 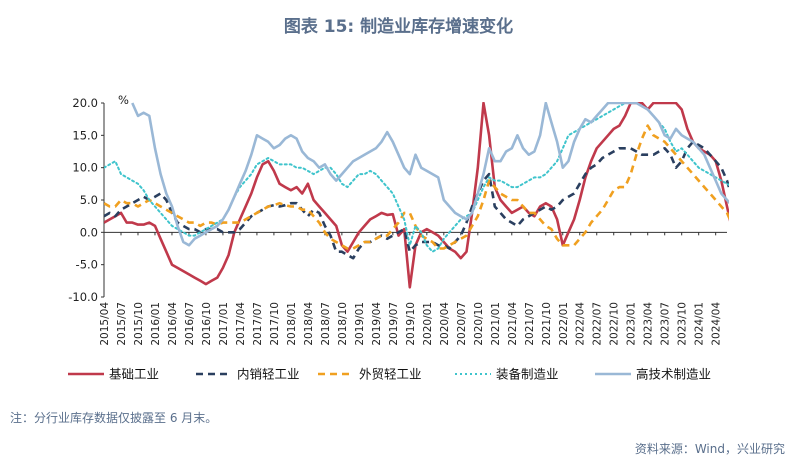 What do you see at coordinates (326, 324) in the screenshot?
I see `x-tick-label: 2018/07` at bounding box center [326, 324].